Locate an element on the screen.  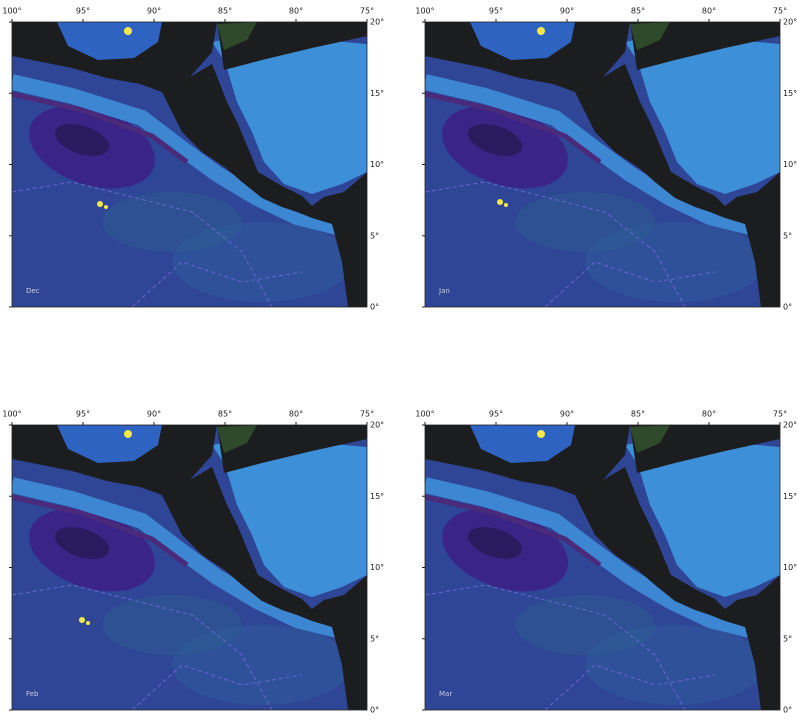
panel-label: Dec is located at coordinates (33, 291).